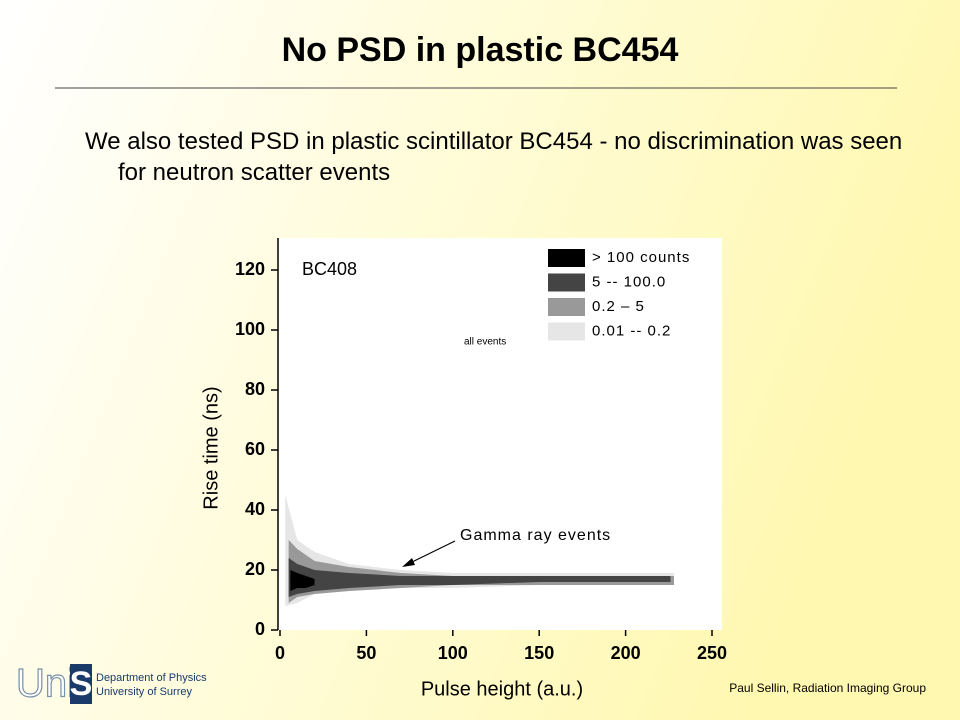 The image size is (960, 720). Describe the element at coordinates (629, 281) in the screenshot. I see `legend-label: 5 -- 100.0` at that location.